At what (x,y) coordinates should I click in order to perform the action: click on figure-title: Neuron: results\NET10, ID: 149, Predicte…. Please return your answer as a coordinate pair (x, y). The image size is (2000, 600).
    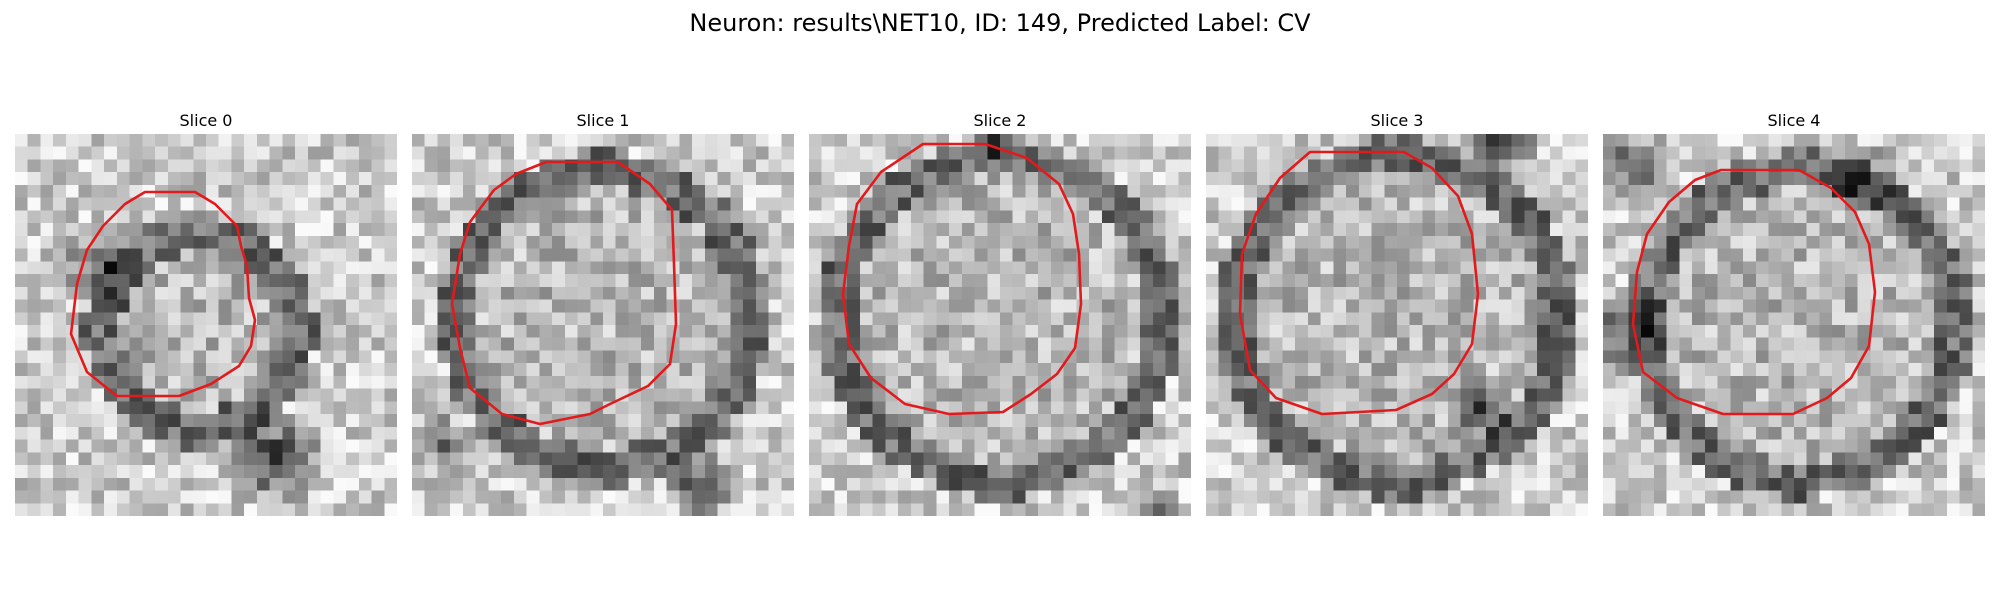
    Looking at the image, I should click on (1000, 23).